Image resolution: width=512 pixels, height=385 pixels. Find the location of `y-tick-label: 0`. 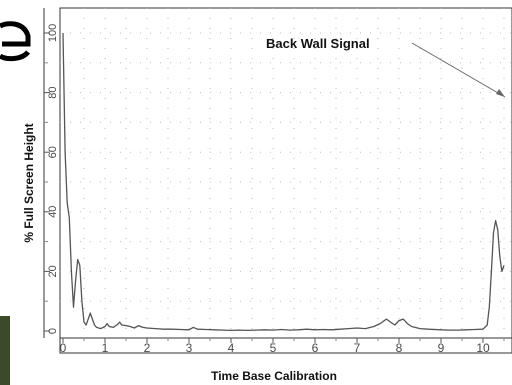

y-tick-label: 0 is located at coordinates (53, 331).